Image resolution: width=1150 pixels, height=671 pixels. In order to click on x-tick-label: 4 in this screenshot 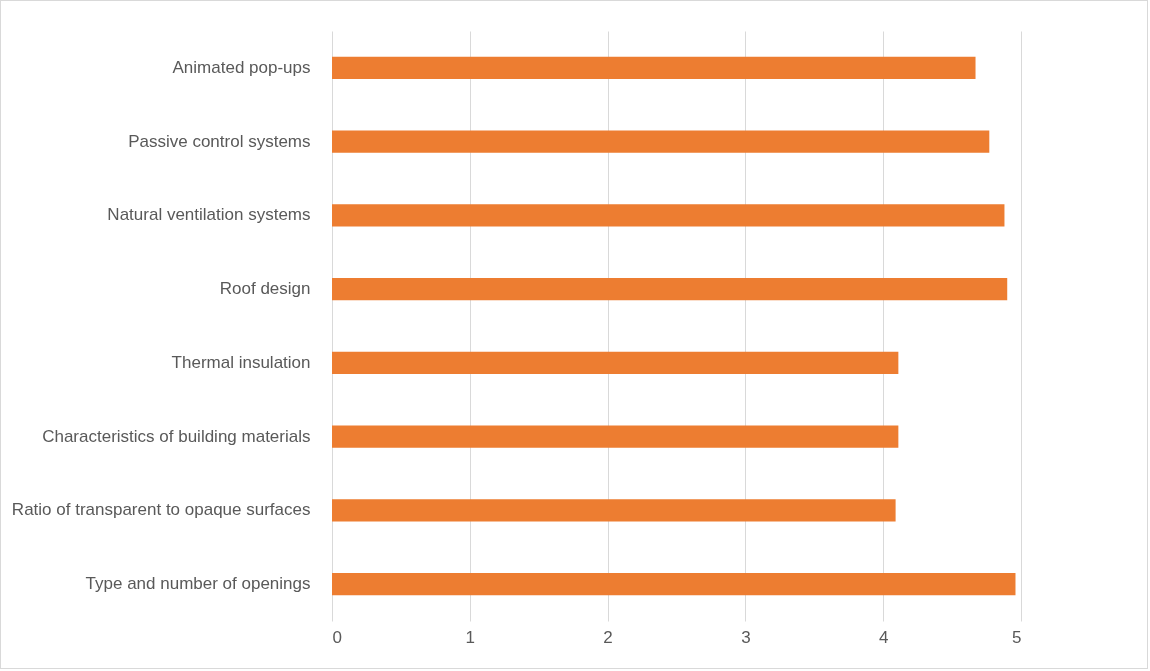, I will do `click(883, 637)`.